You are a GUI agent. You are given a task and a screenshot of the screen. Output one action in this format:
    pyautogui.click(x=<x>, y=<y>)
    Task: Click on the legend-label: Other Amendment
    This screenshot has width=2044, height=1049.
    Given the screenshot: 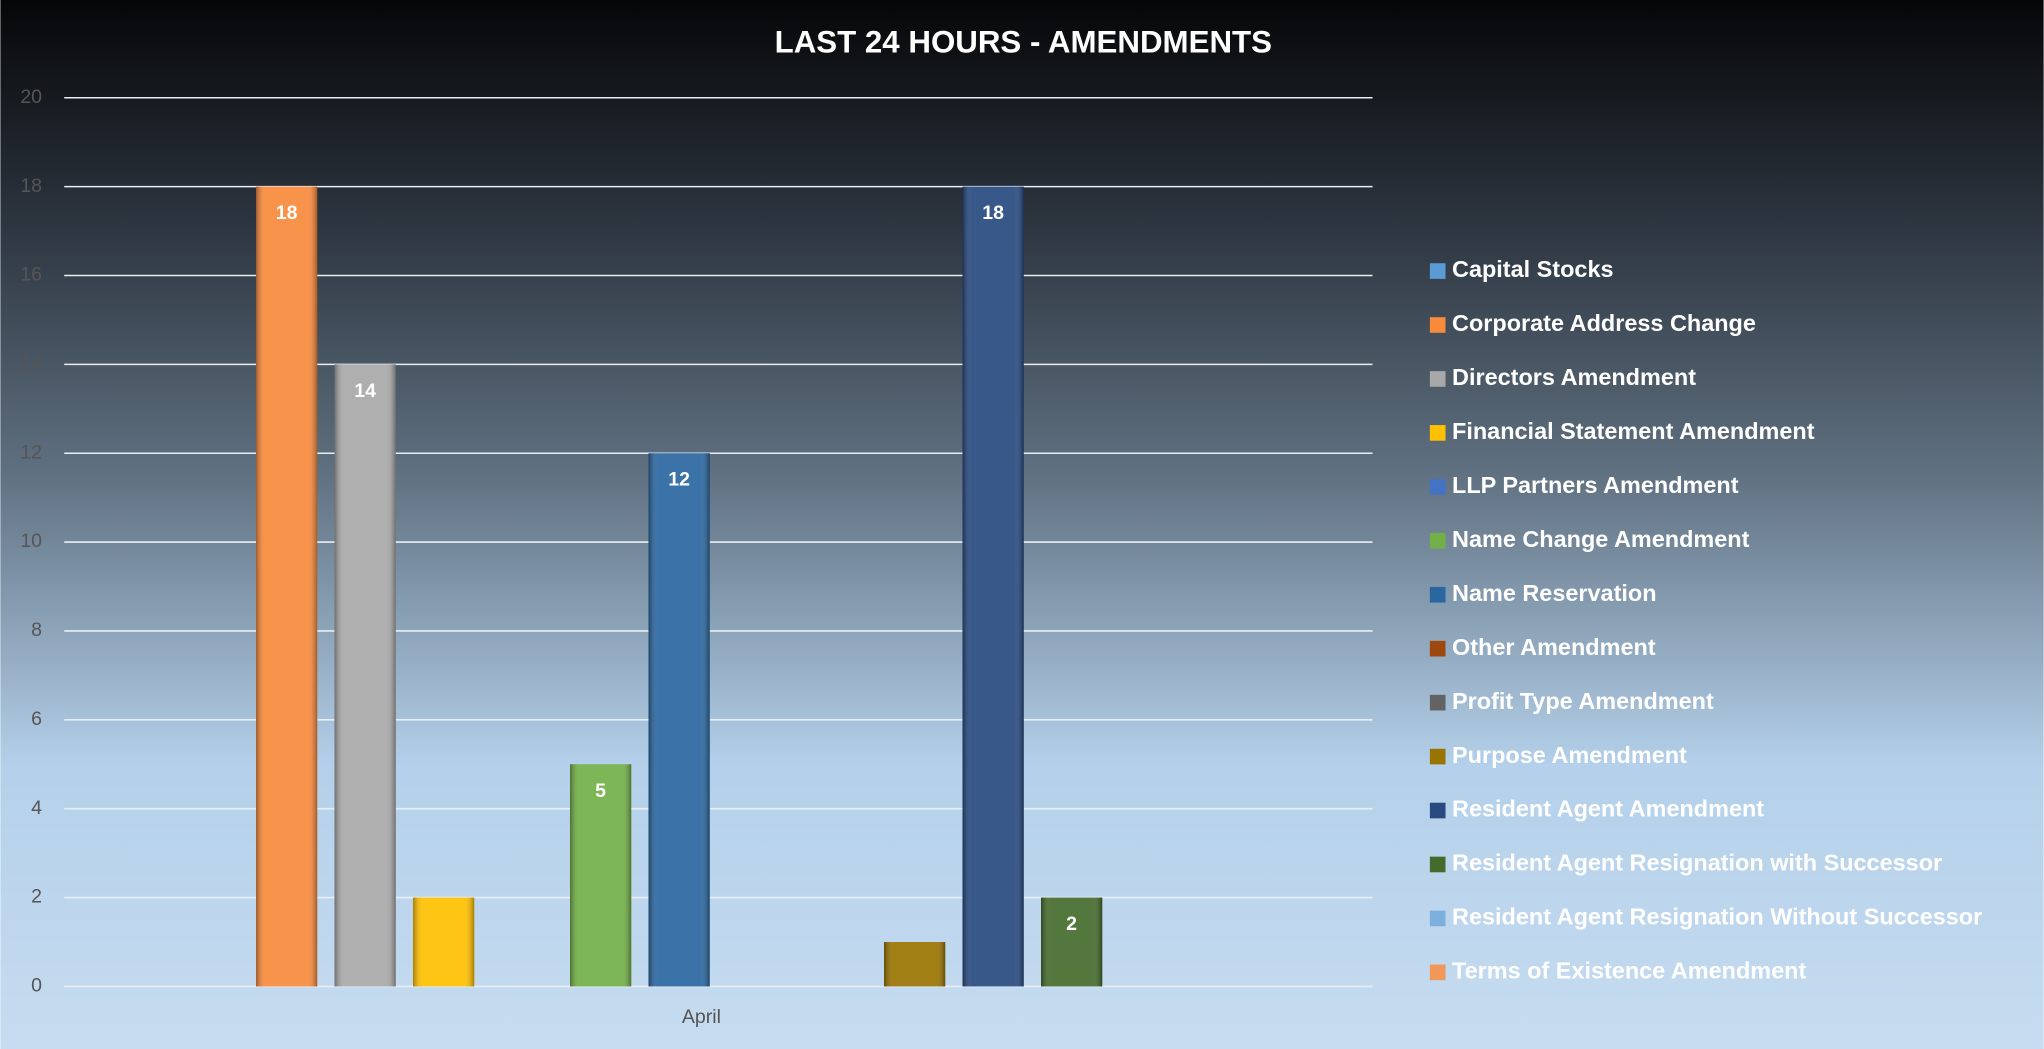 What is the action you would take?
    pyautogui.click(x=1554, y=647)
    